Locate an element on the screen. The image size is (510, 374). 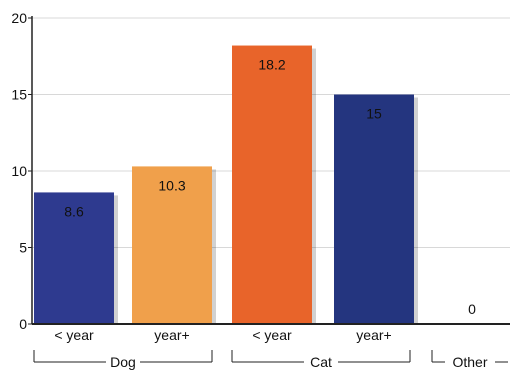
y-tick-label: 0 is located at coordinates (23, 324).